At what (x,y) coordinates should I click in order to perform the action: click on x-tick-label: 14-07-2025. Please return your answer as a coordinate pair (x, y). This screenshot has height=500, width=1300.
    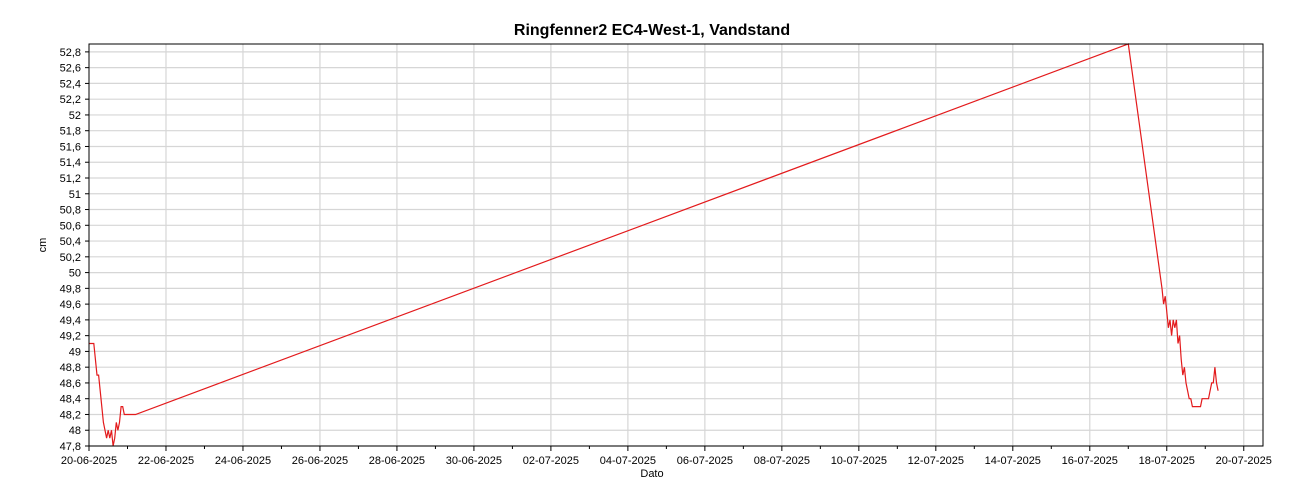
    Looking at the image, I should click on (1013, 461).